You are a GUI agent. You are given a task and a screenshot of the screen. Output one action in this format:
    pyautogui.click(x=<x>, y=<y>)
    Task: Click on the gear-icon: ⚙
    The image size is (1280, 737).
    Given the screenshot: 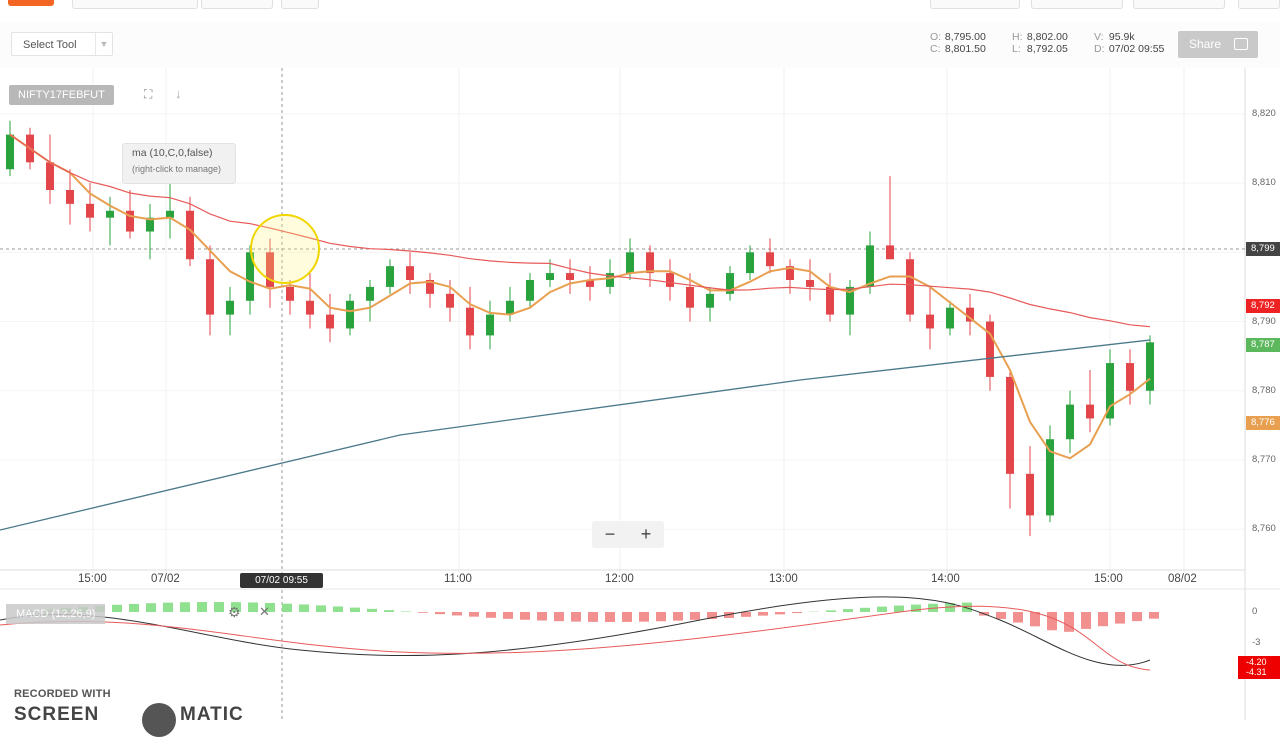 What is the action you would take?
    pyautogui.click(x=234, y=612)
    